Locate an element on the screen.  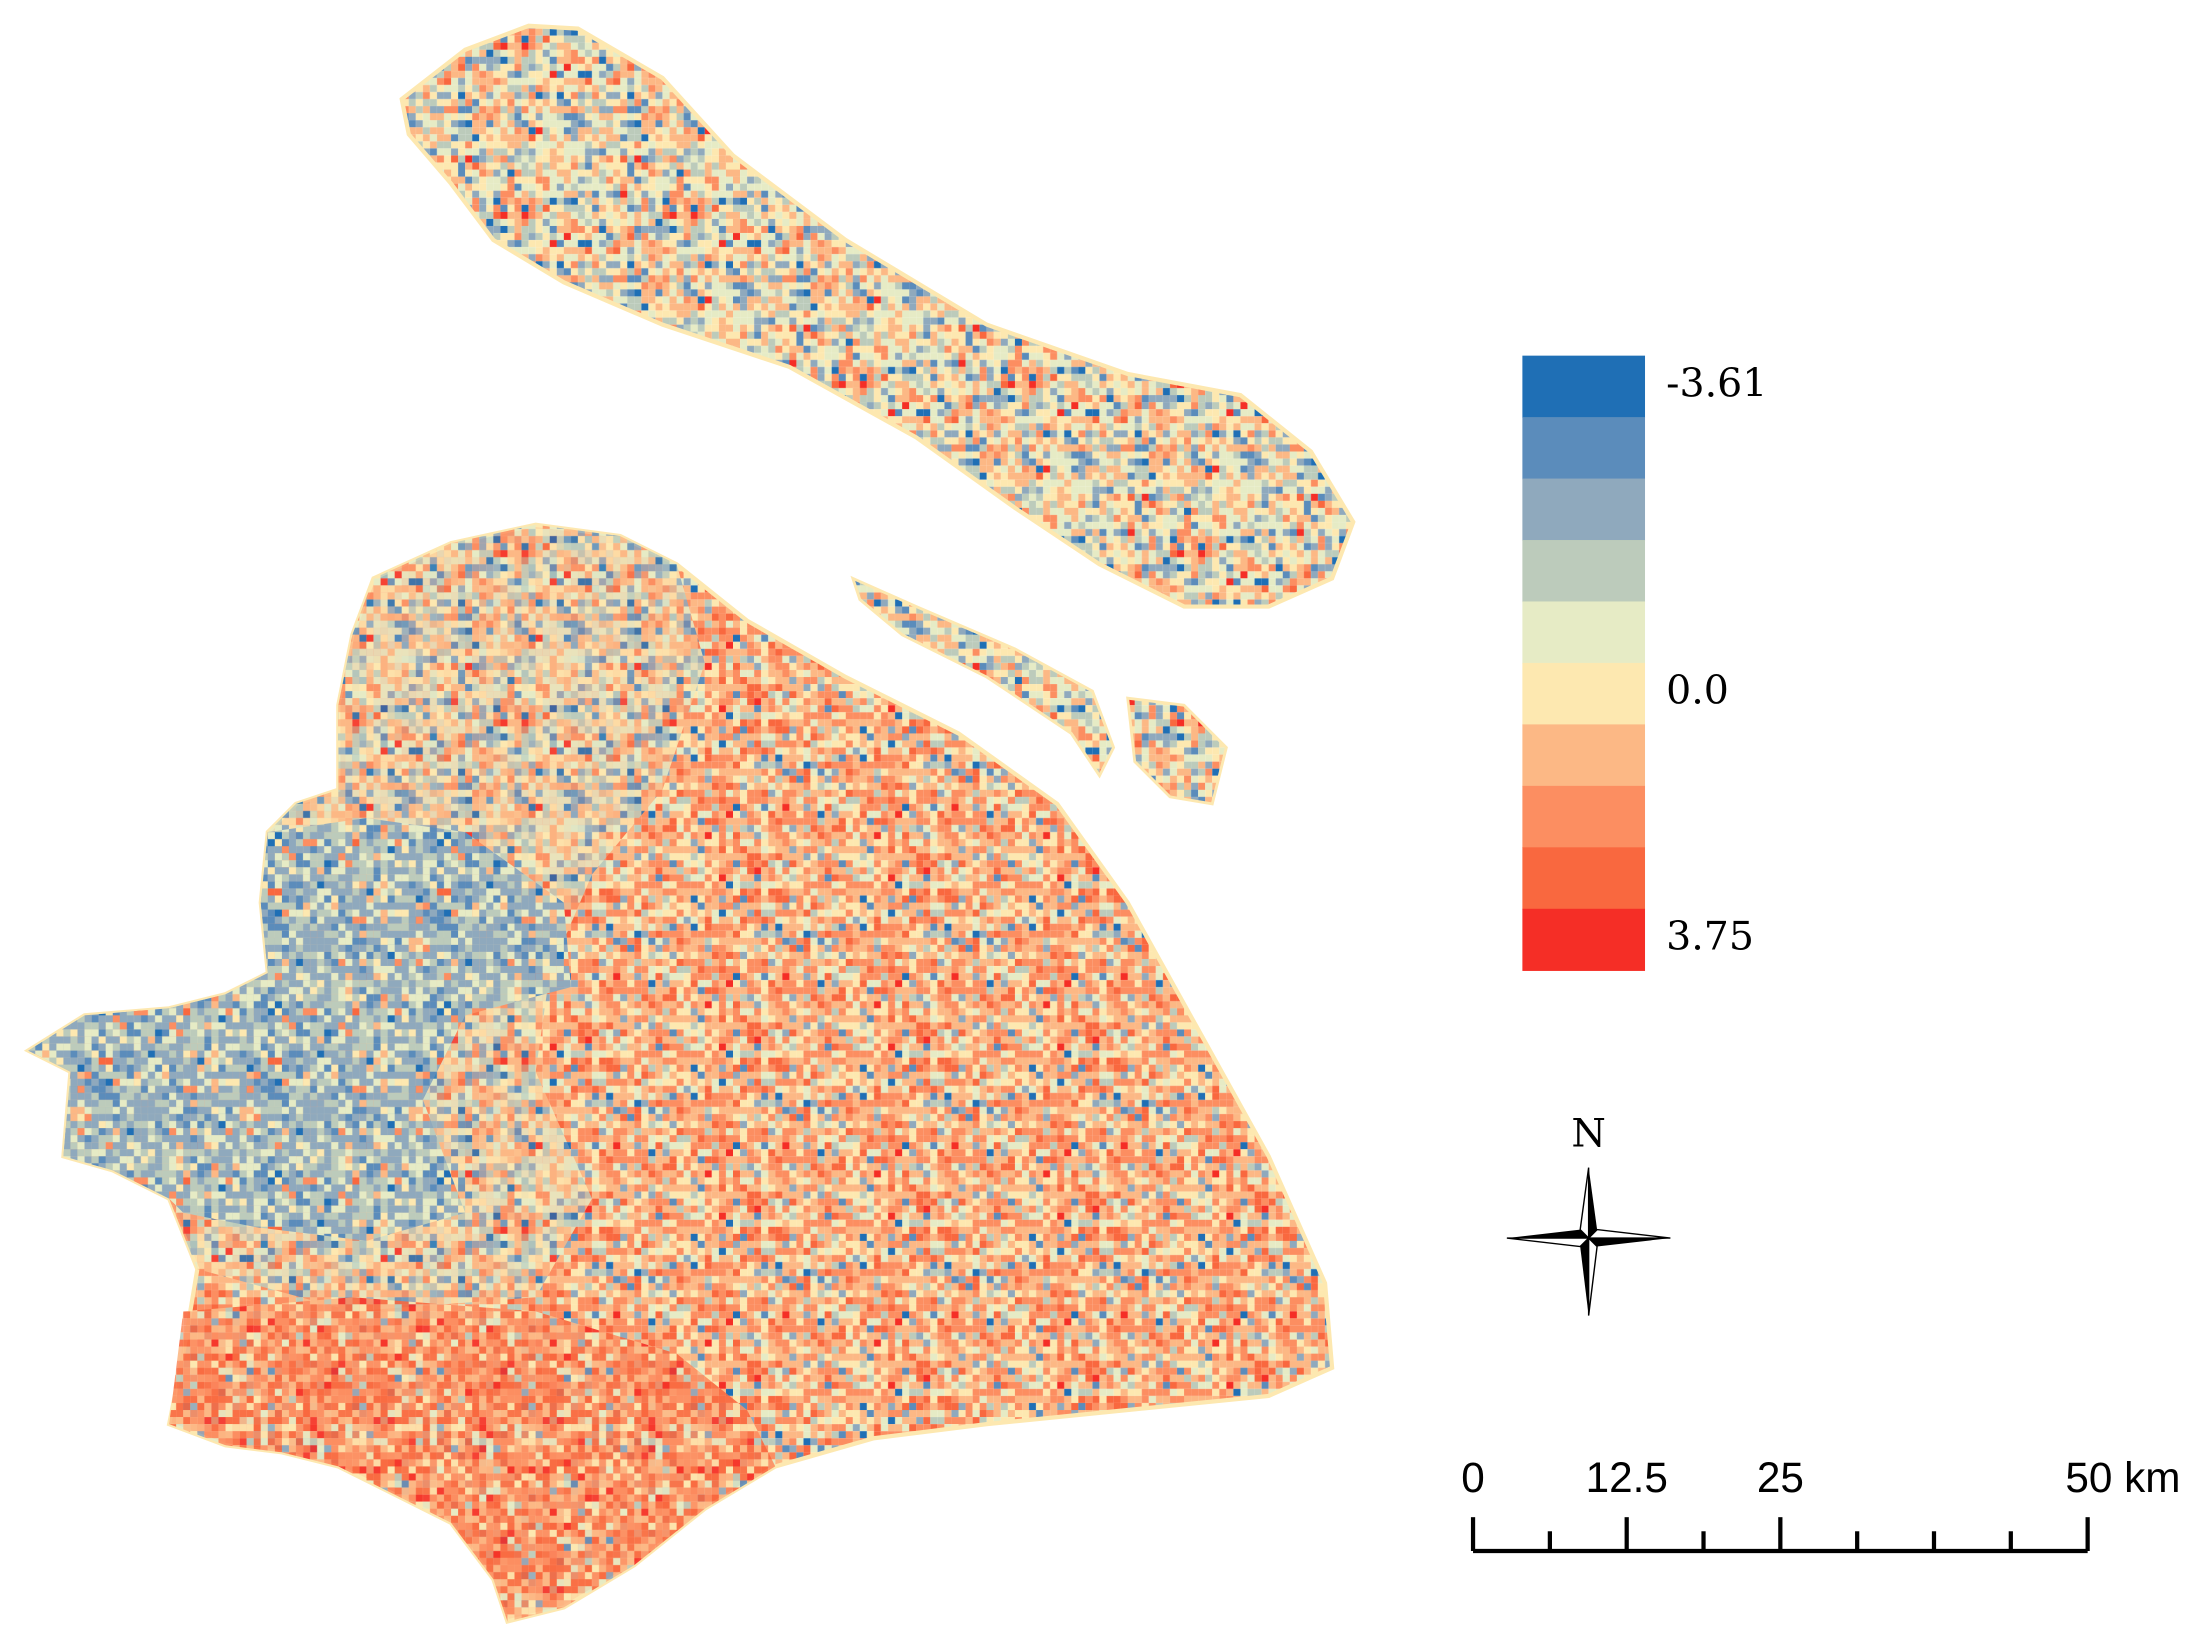
legend-label: 0.0 is located at coordinates (1697, 691).